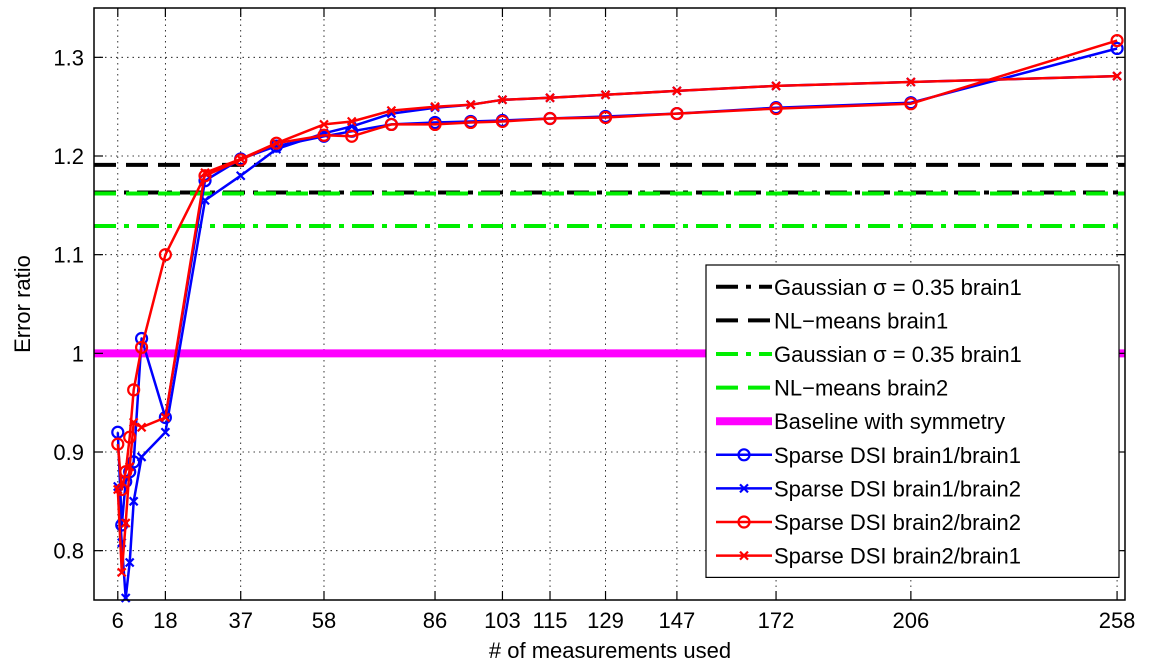 This screenshot has width=1151, height=666. Describe the element at coordinates (68, 156) in the screenshot. I see `y-tick-label: 1.2` at that location.